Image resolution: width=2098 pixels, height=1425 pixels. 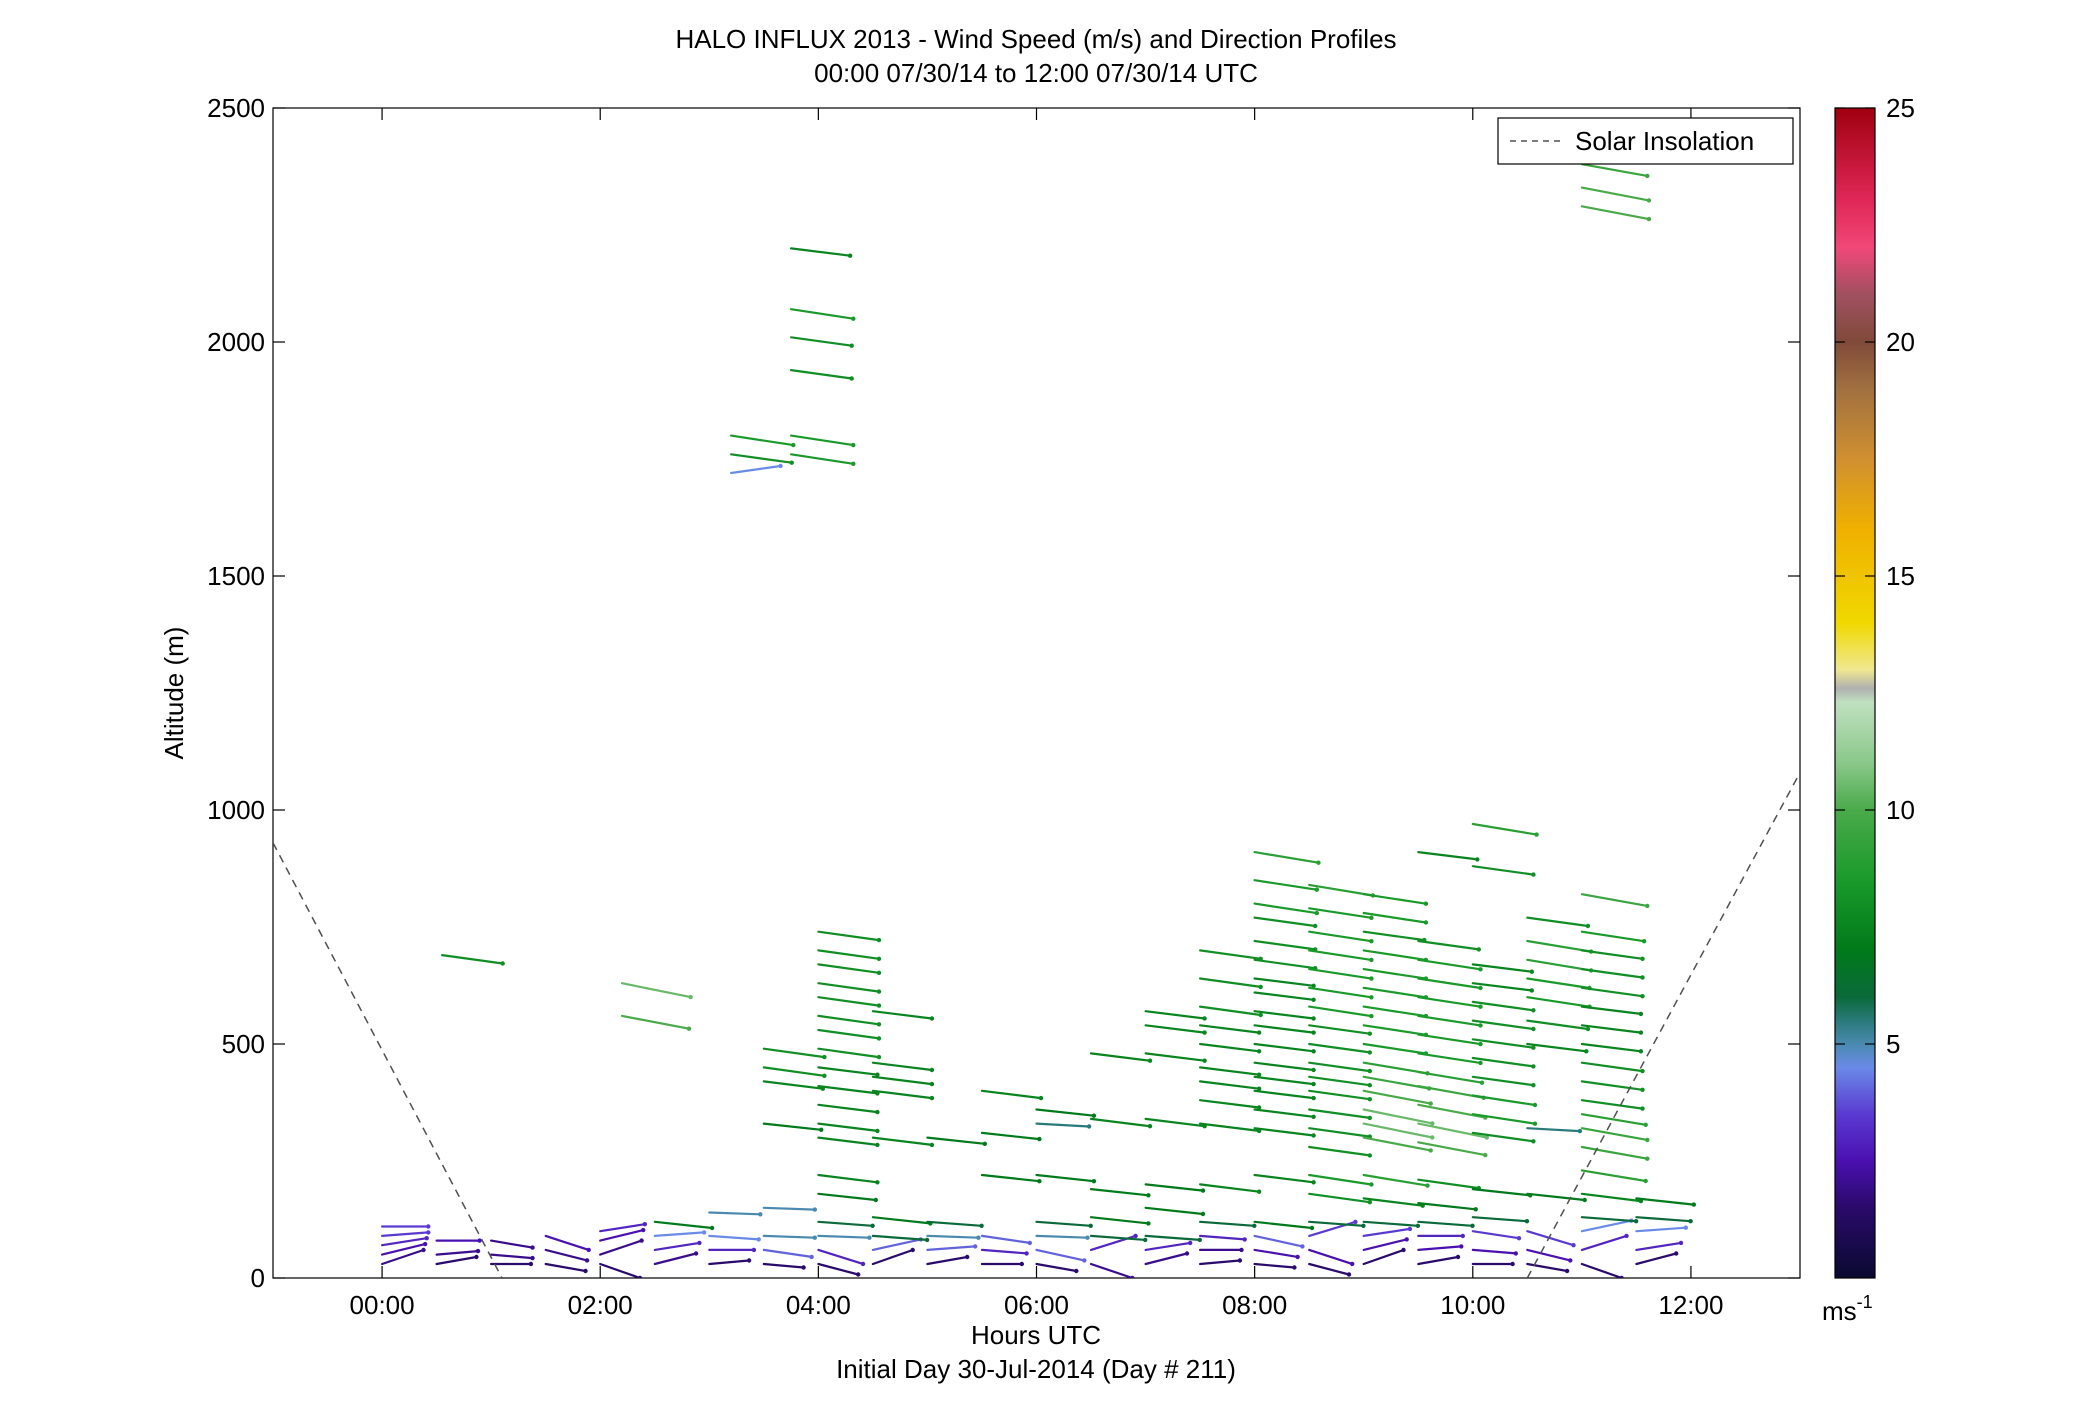 I want to click on colorbar-tick-label: 25, so click(x=1900, y=108).